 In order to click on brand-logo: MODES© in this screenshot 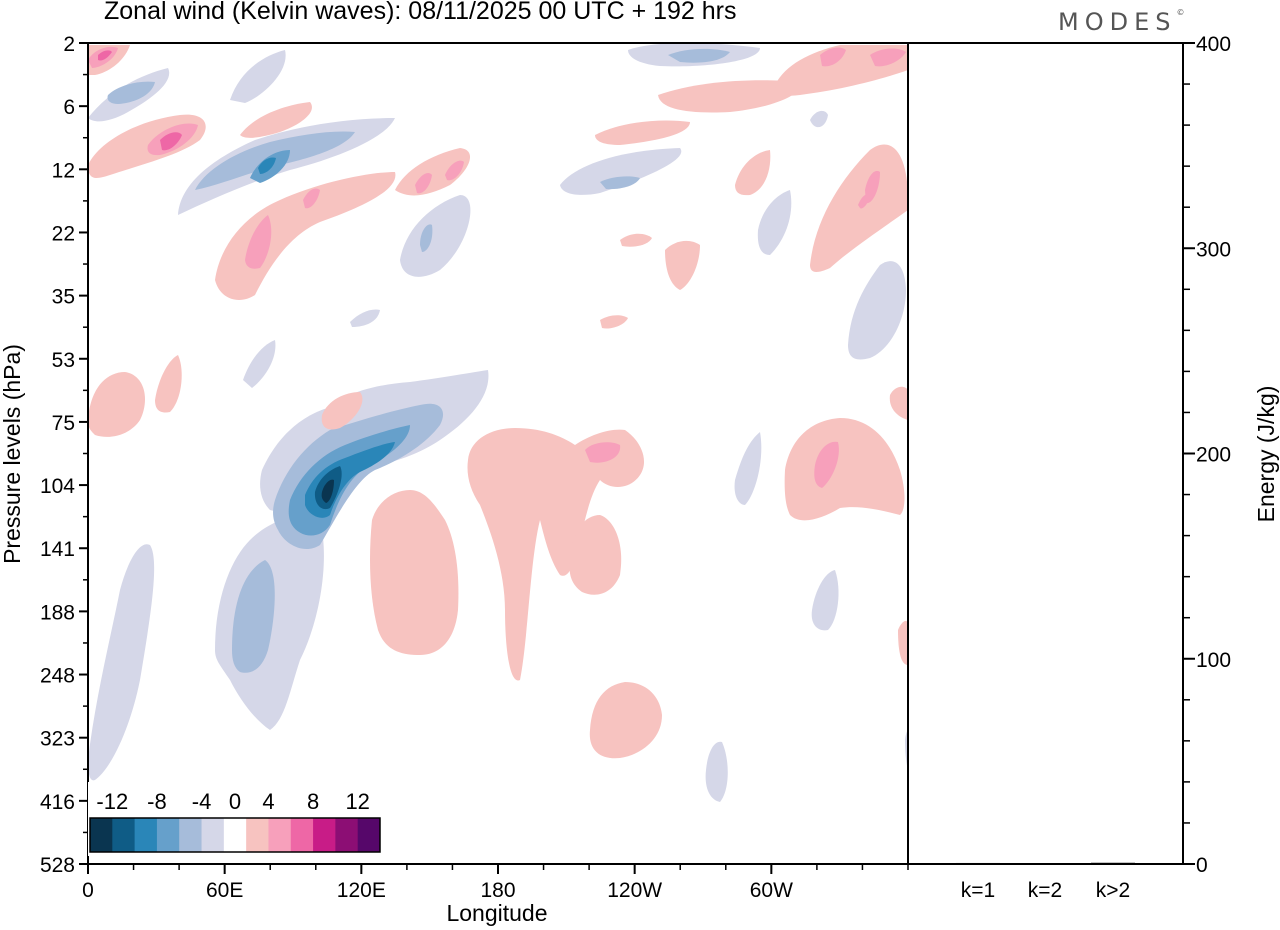, I will do `click(1121, 22)`.